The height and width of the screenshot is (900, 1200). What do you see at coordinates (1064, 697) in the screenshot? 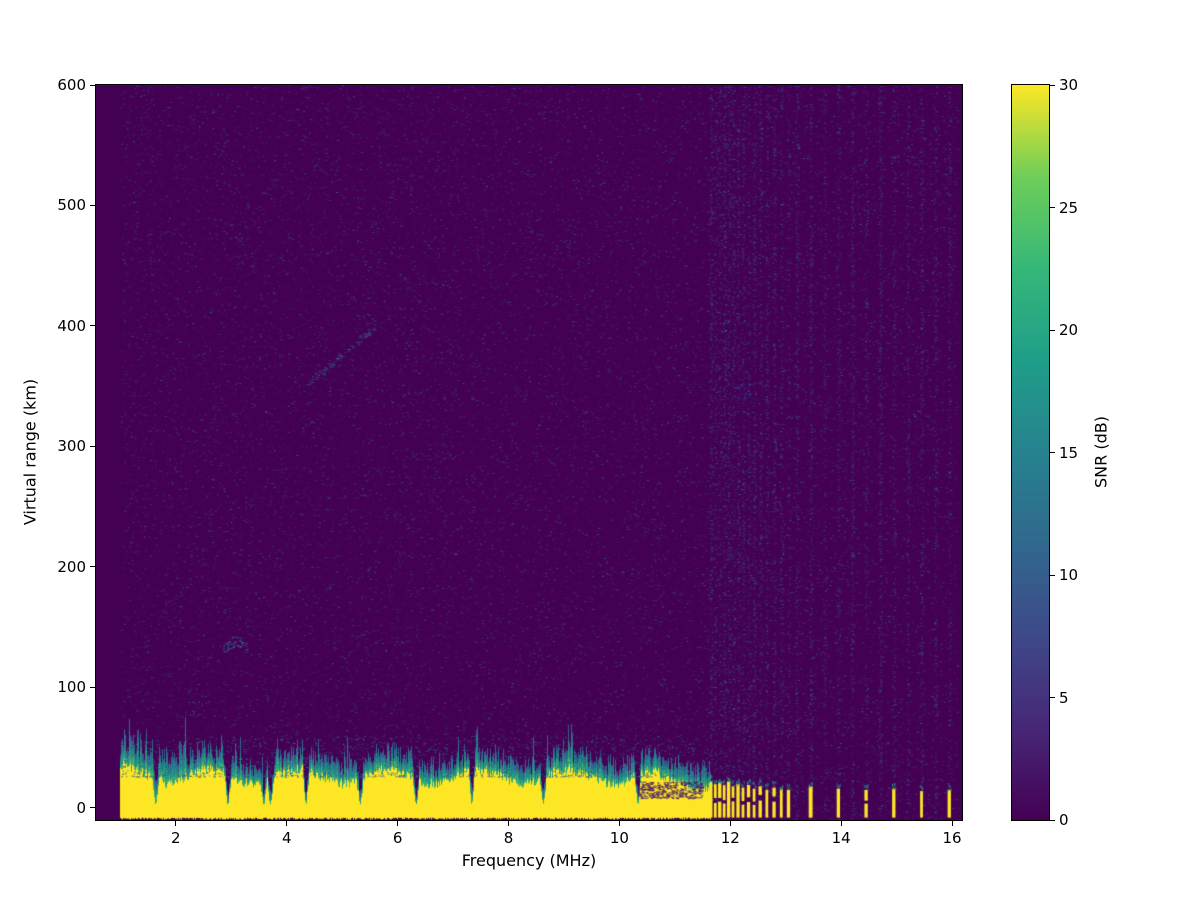
I see `colorbar-tick-label: 5` at bounding box center [1064, 697].